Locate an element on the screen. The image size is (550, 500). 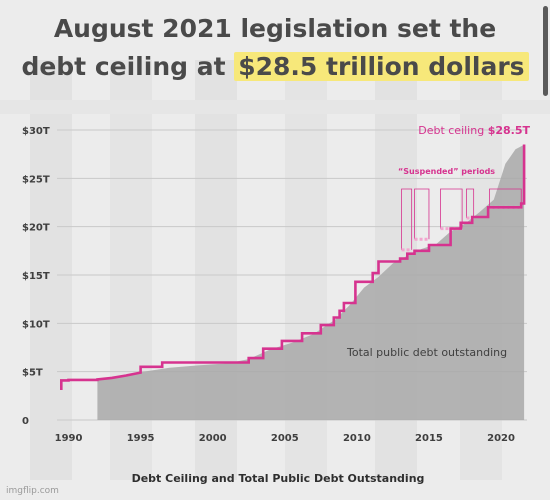
headline-line-1: August 2021 legislation set the is located at coordinates (275, 28).